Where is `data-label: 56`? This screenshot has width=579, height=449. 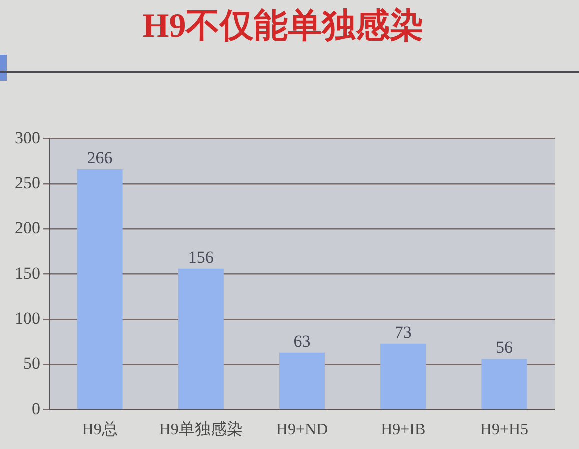
data-label: 56 is located at coordinates (504, 348).